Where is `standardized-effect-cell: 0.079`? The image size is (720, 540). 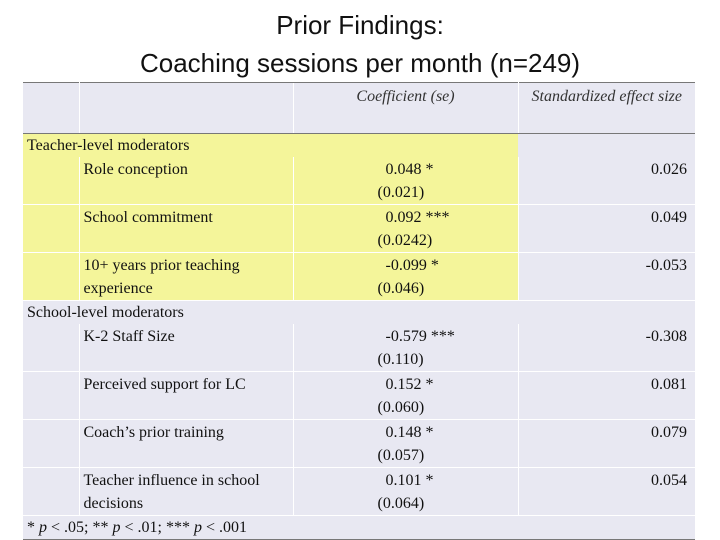 standardized-effect-cell: 0.079 is located at coordinates (606, 443).